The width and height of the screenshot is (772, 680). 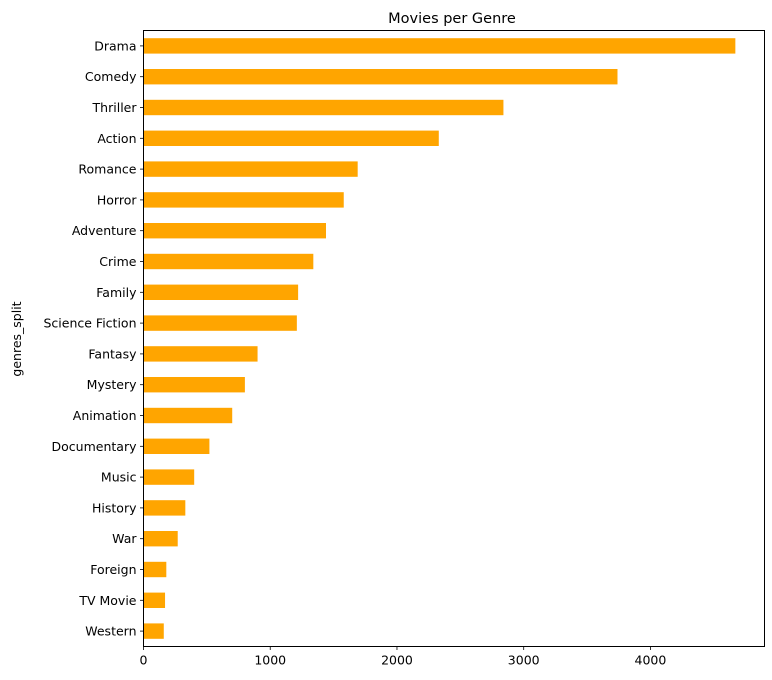 What do you see at coordinates (220, 323) in the screenshot?
I see `bar-science-fiction` at bounding box center [220, 323].